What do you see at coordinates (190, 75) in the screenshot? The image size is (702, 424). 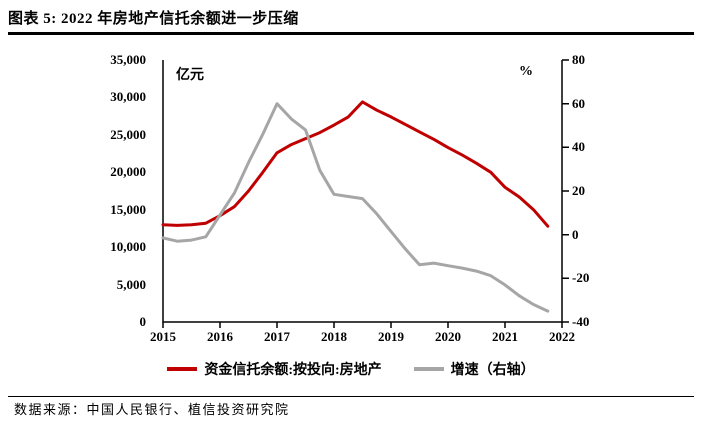 I see `left-axis-unit-label: 亿元` at bounding box center [190, 75].